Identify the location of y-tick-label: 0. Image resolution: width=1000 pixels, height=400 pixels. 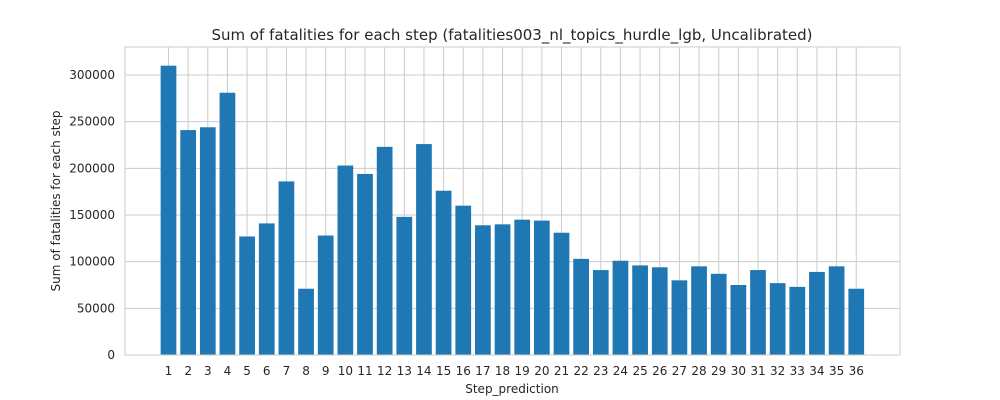
(111, 355).